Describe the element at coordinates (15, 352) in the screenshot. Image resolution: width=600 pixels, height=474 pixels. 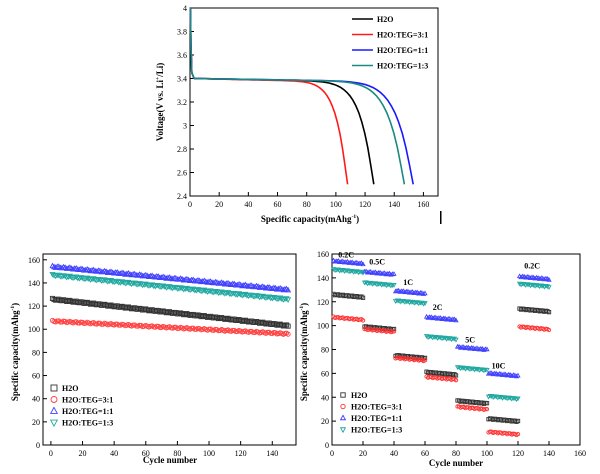
I see `cycling-y-axis-label: Specific capacity(mAhg-1)` at that location.